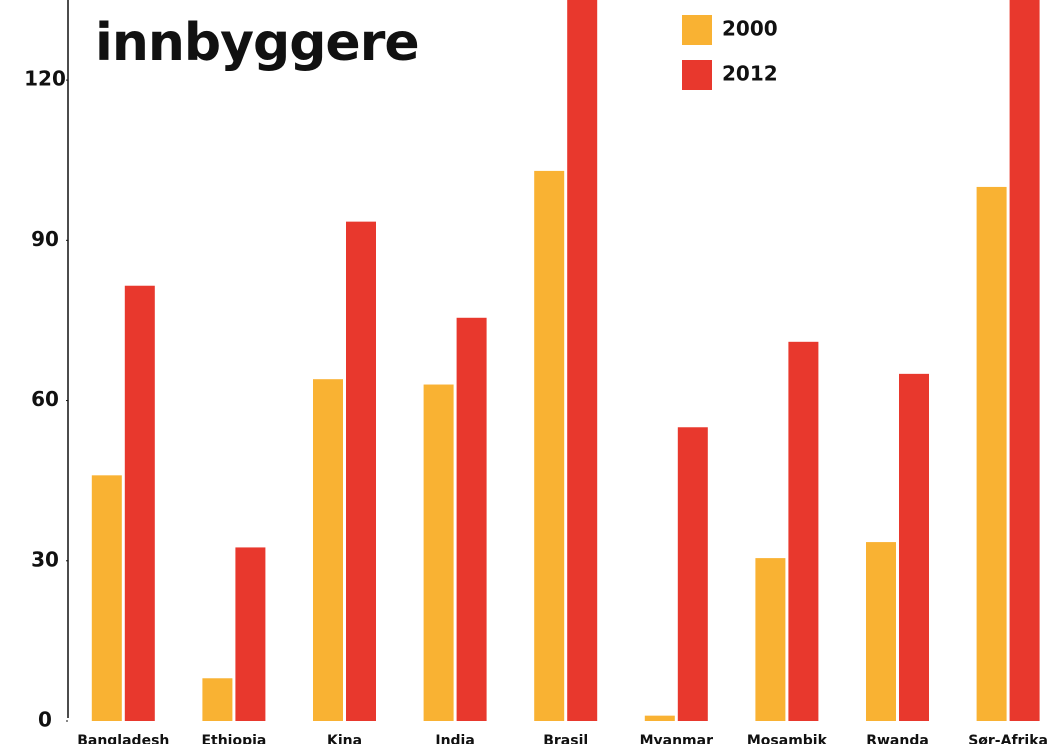 The height and width of the screenshot is (744, 1056). Describe the element at coordinates (123, 738) in the screenshot. I see `x-tick-label: Bangladesh` at that location.